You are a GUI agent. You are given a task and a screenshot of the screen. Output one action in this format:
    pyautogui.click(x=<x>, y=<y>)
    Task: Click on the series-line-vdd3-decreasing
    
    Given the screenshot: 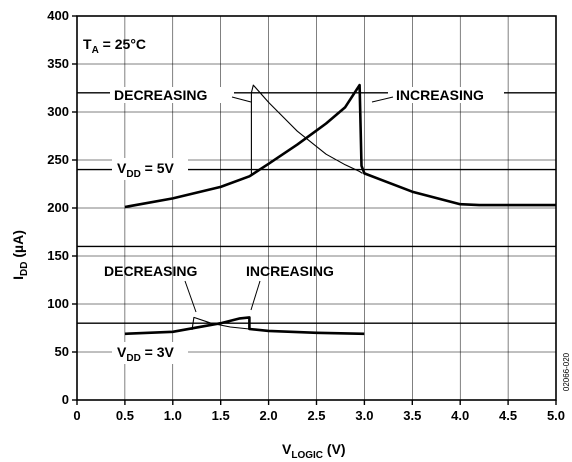 What is the action you would take?
    pyautogui.click(x=220, y=323)
    